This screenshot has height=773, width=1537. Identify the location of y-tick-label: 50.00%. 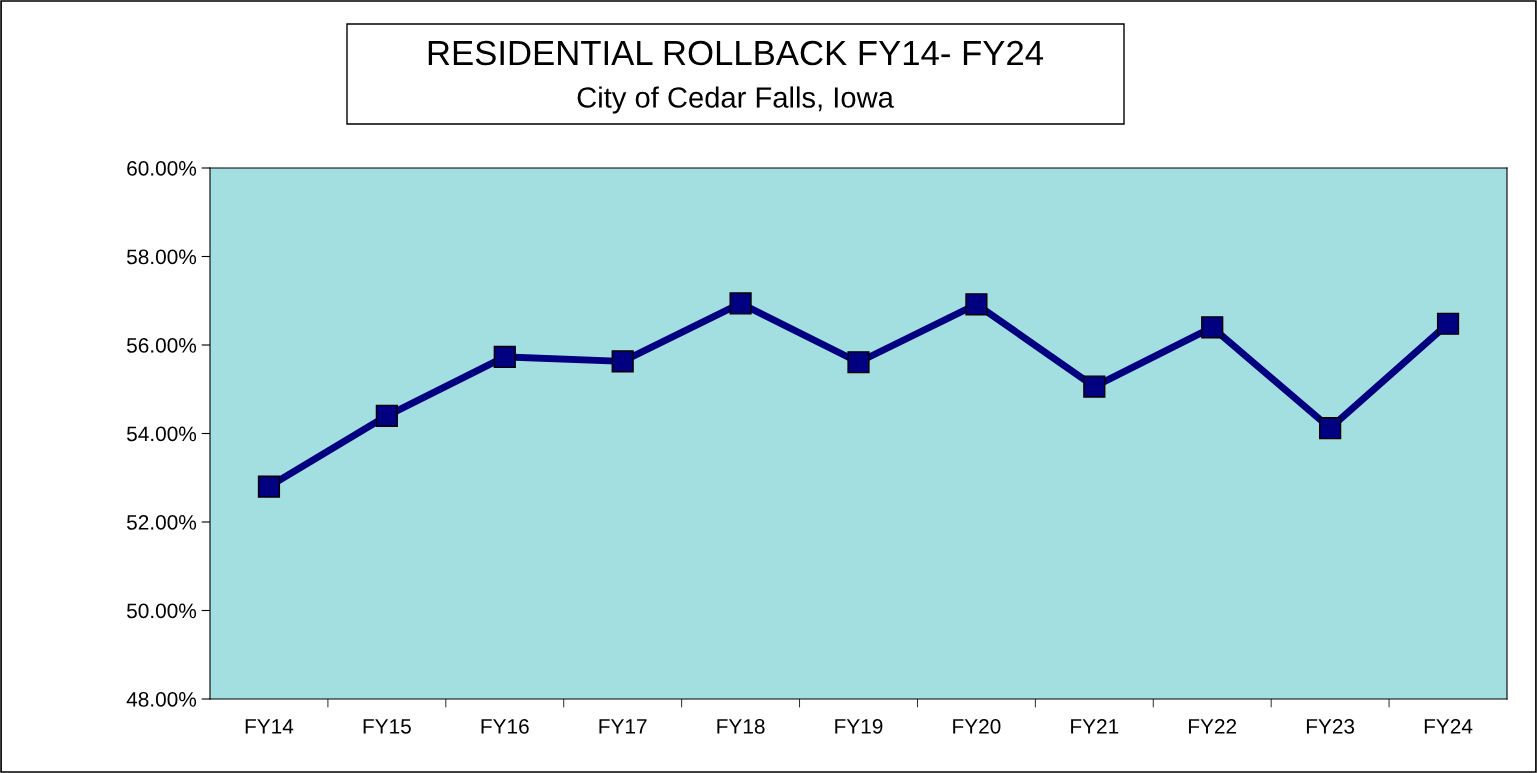
(161, 611).